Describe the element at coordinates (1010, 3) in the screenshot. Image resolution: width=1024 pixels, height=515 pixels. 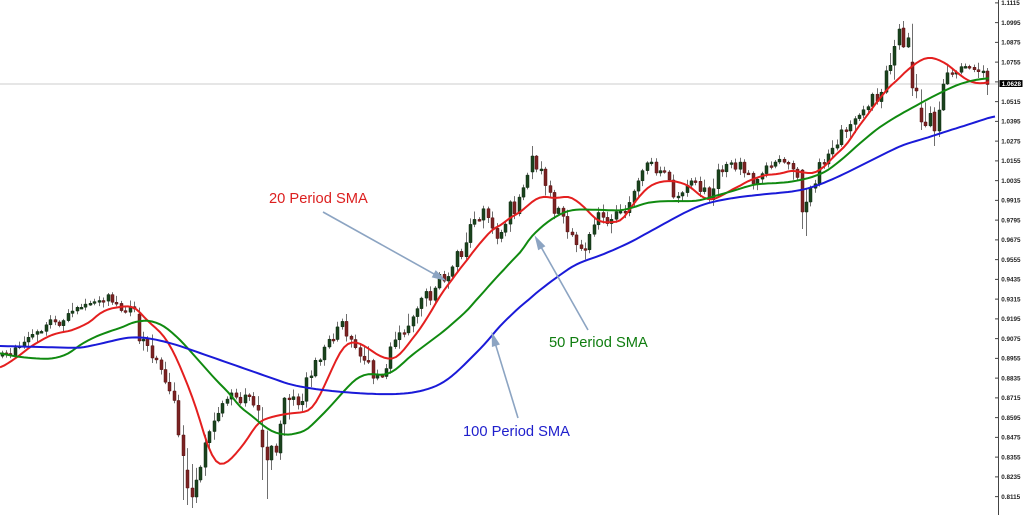
I see `svg-text: 1.1115` at that location.